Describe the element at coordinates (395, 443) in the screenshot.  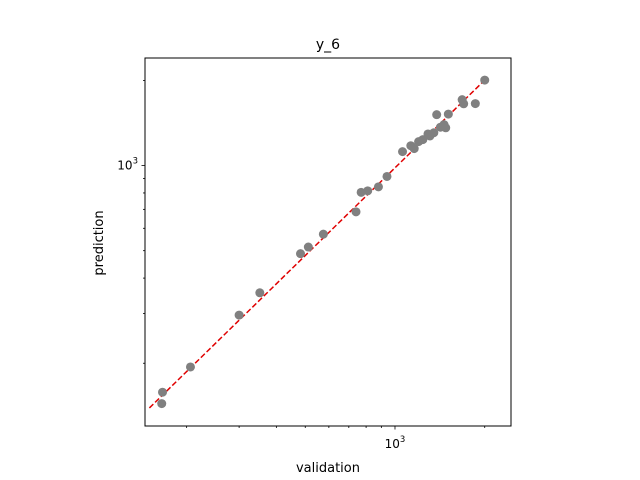
I see `x-tick-label: 103` at that location.